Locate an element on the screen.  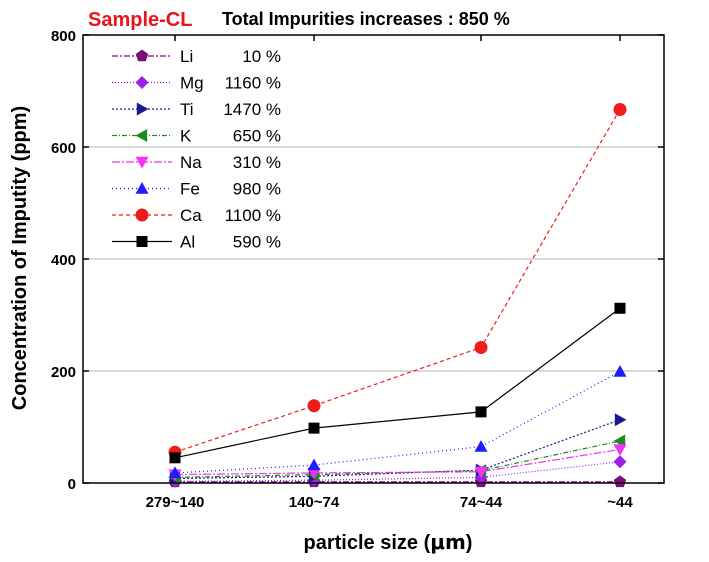
data-point-ti is located at coordinates (620, 420).